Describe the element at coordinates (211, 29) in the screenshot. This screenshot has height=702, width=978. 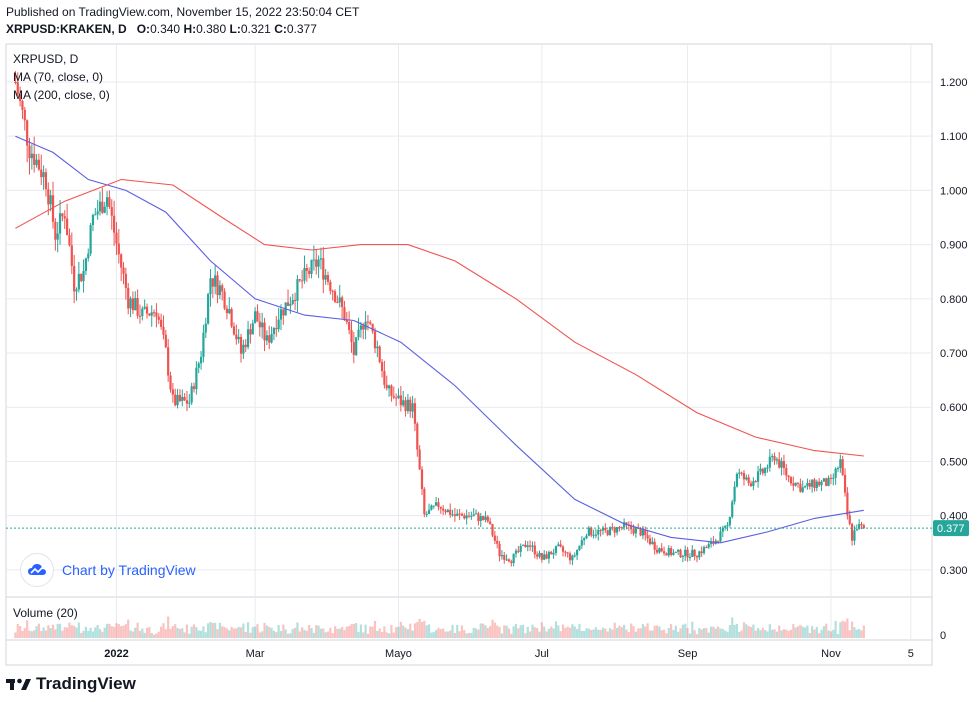
I see `high-value: 0.380` at that location.